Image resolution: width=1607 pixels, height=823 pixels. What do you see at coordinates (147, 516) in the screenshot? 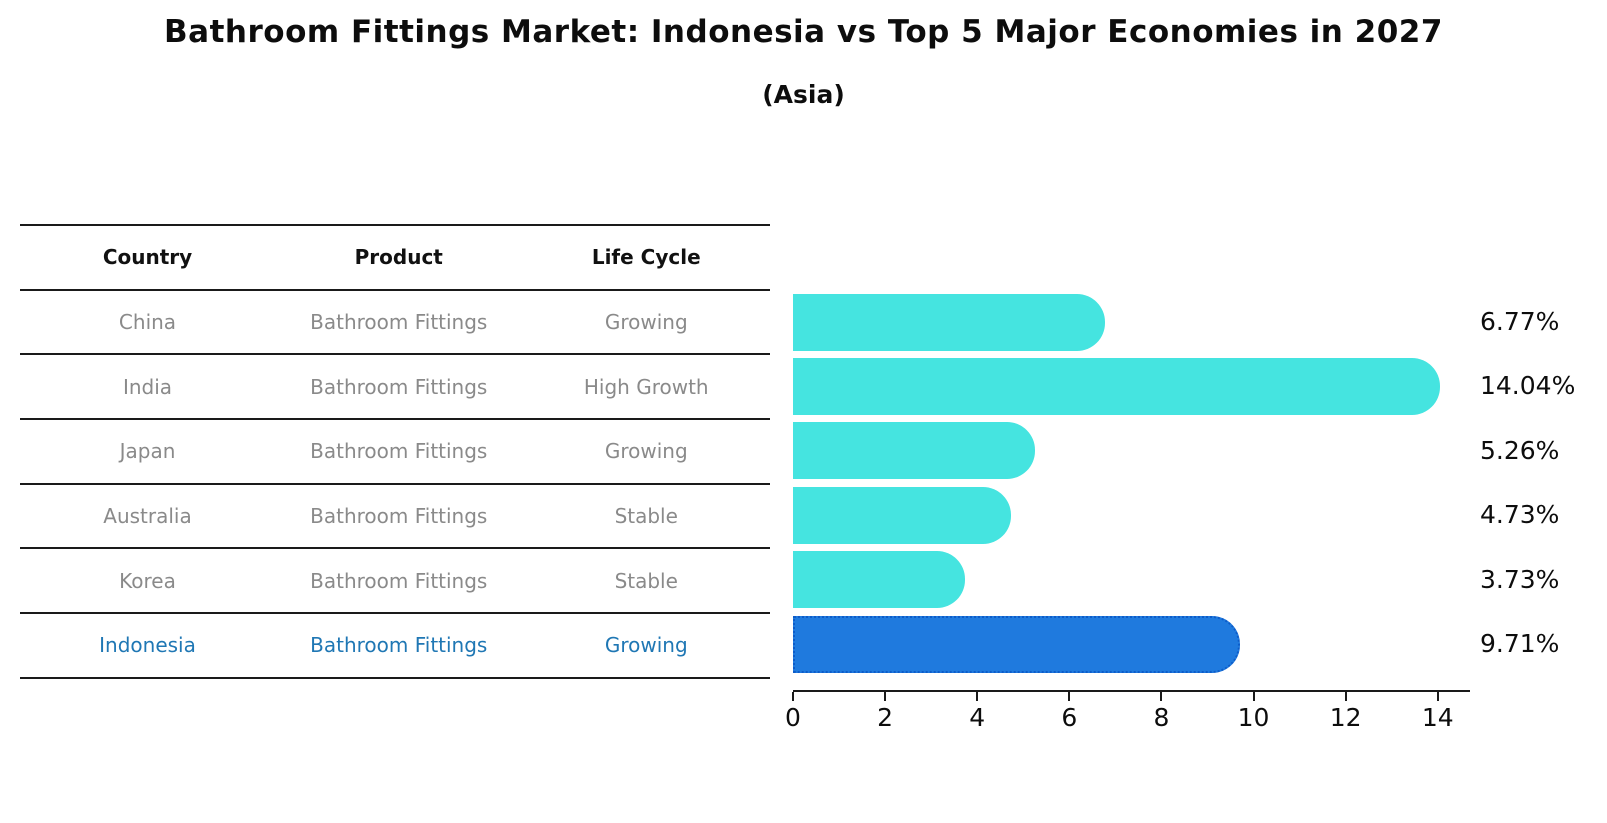
I see `cell-country: Australia` at bounding box center [147, 516].